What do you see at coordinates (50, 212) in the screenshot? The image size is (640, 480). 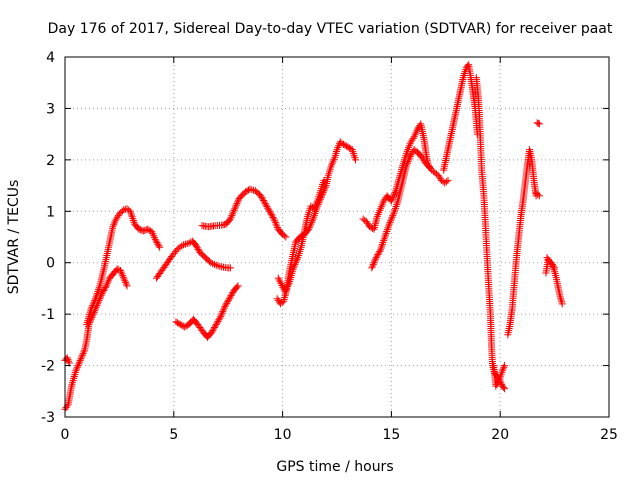 I see `y-tick-label: 1` at bounding box center [50, 212].